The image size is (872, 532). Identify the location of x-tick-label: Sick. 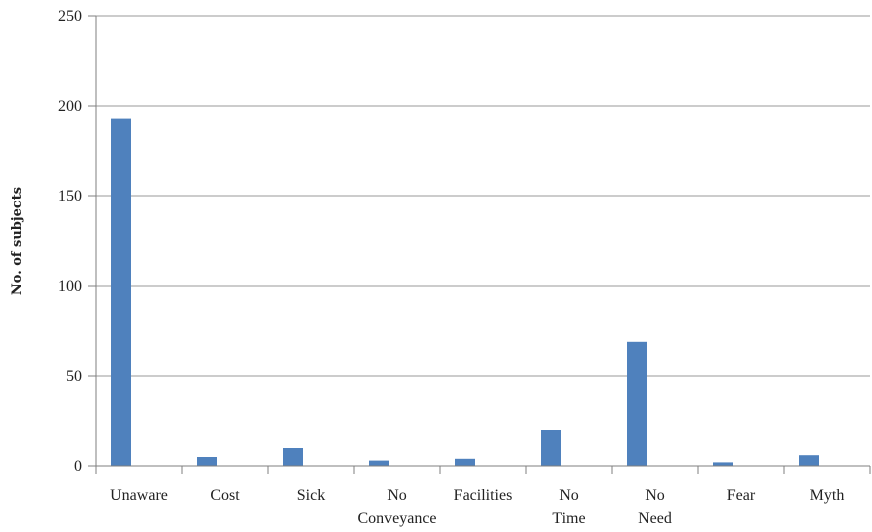
(311, 495).